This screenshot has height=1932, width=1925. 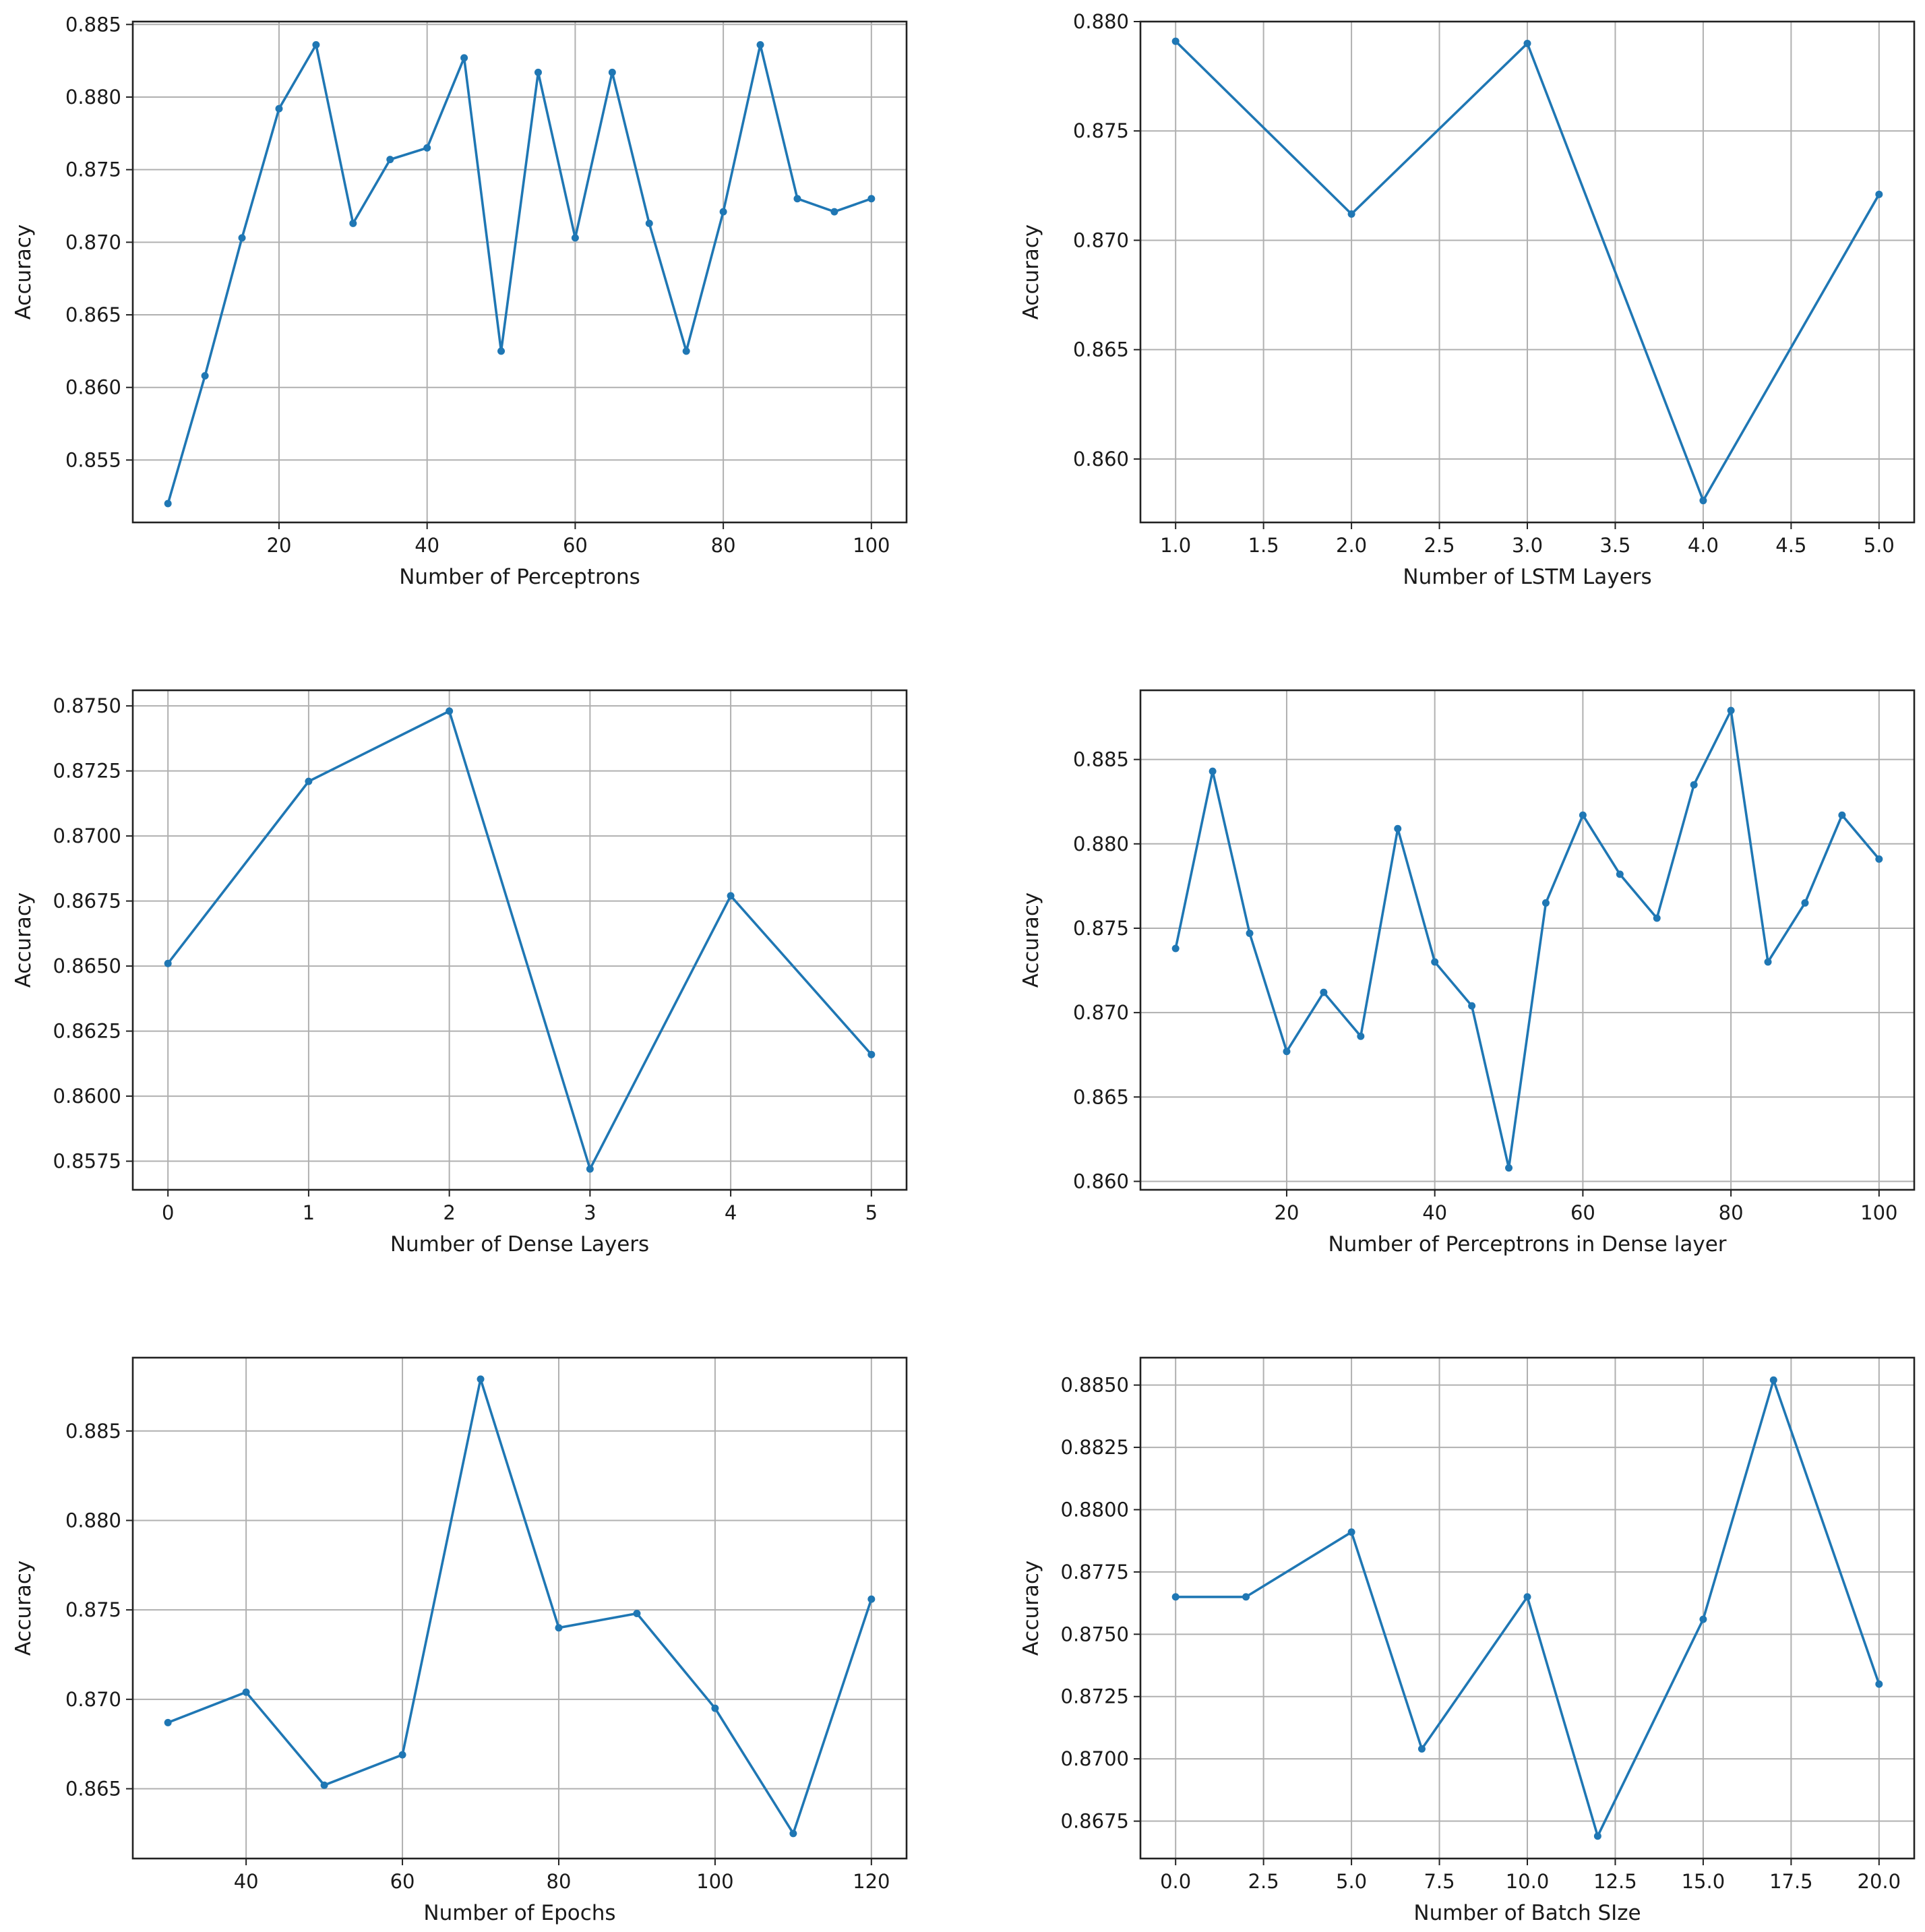 What do you see at coordinates (519, 1913) in the screenshot?
I see `x-axis-label: Number of Epochs` at bounding box center [519, 1913].